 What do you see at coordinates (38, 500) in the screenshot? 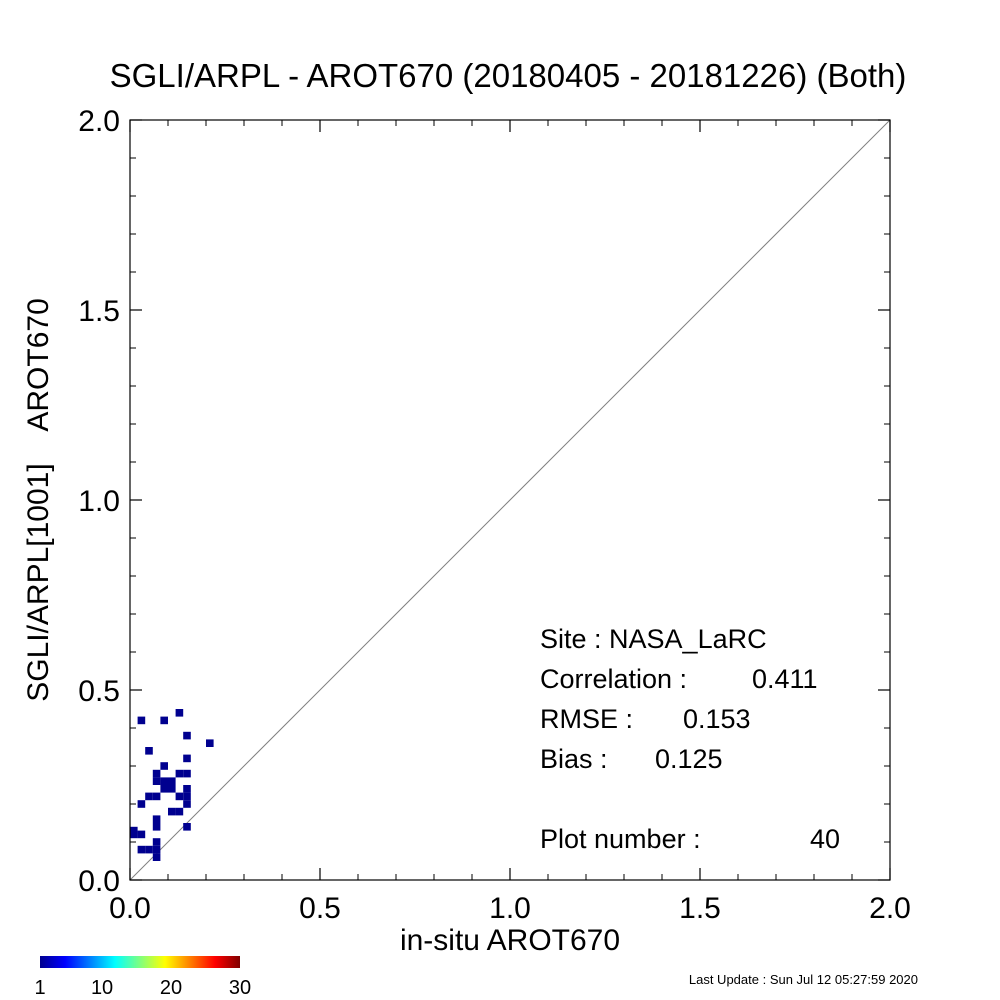
I see `y-axis-label: SGLI/ARPL[1001] AROT670` at bounding box center [38, 500].